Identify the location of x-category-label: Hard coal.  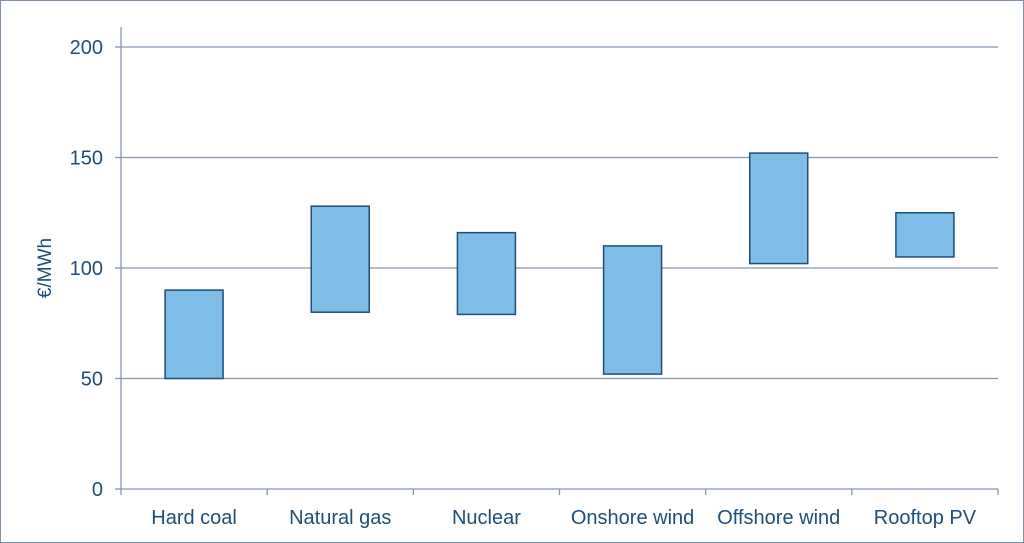
(194, 518).